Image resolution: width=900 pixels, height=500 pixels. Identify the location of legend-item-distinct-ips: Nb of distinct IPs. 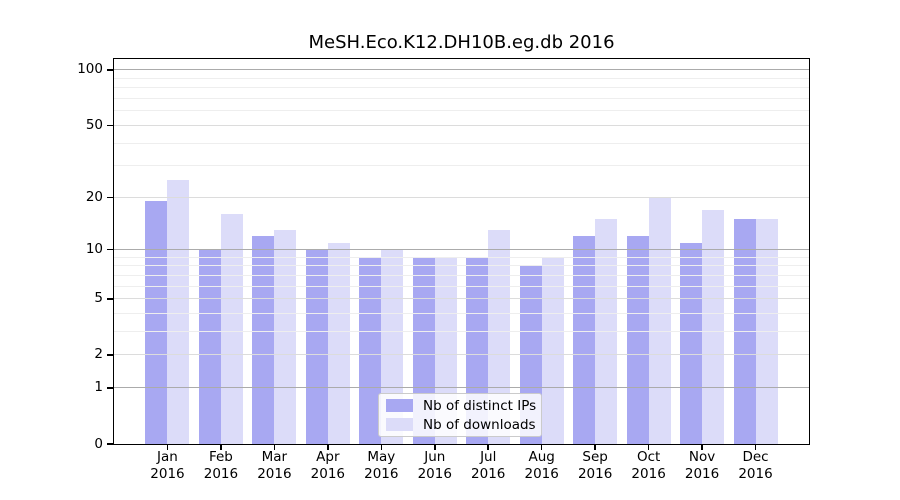
(461, 405).